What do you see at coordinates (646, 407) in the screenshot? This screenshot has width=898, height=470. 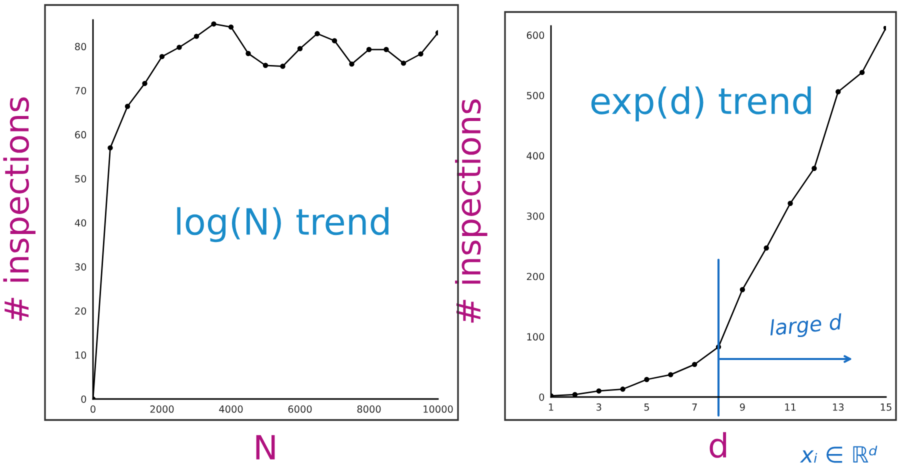 I see `x-tick-label: 5` at bounding box center [646, 407].